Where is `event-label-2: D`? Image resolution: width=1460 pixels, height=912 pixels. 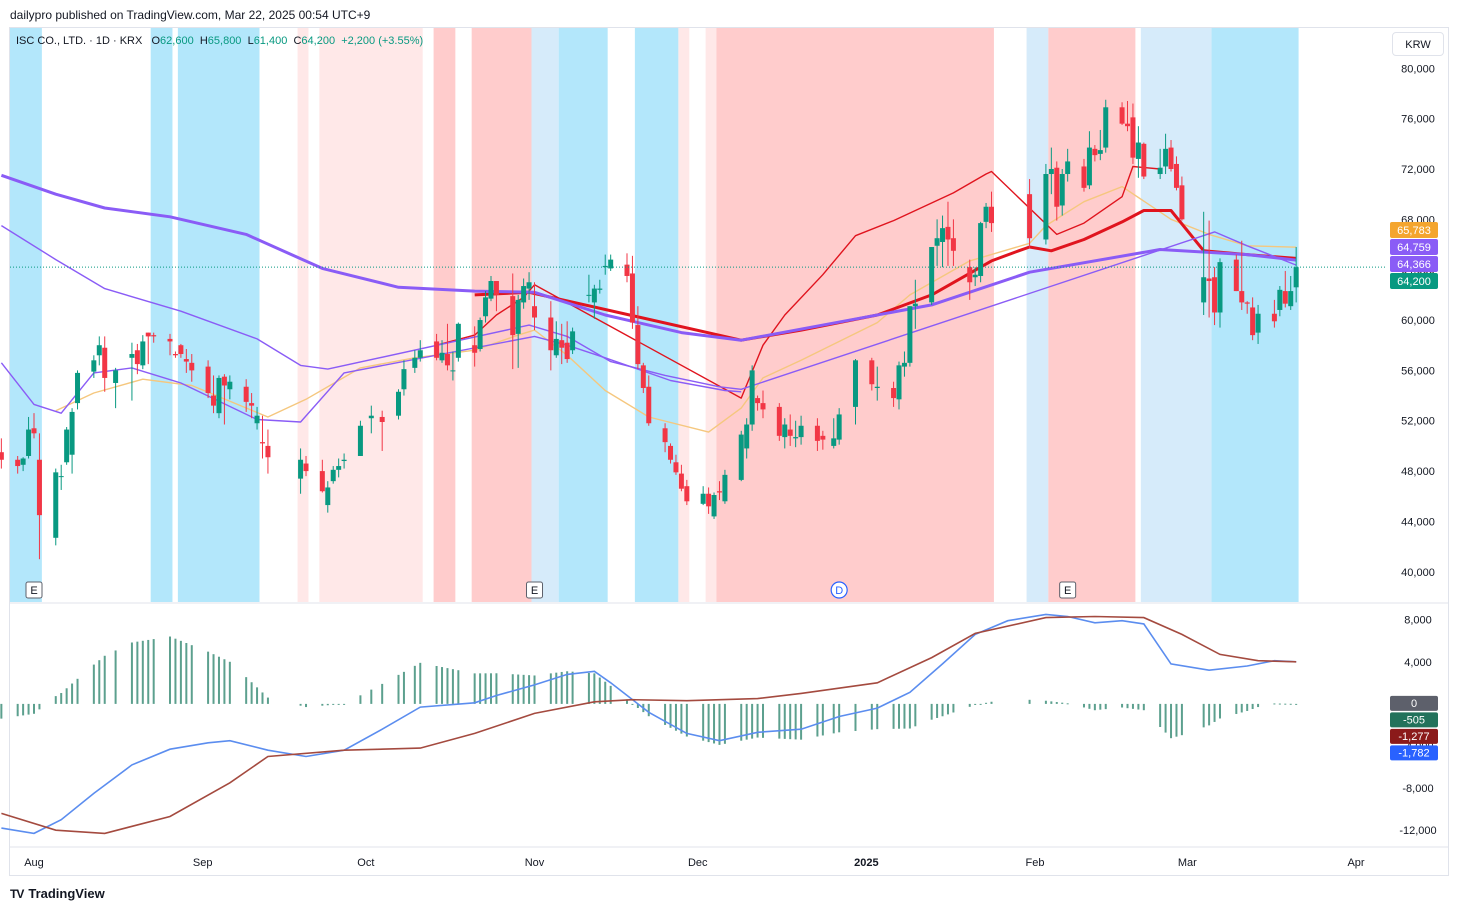 event-label-2: D is located at coordinates (839, 591).